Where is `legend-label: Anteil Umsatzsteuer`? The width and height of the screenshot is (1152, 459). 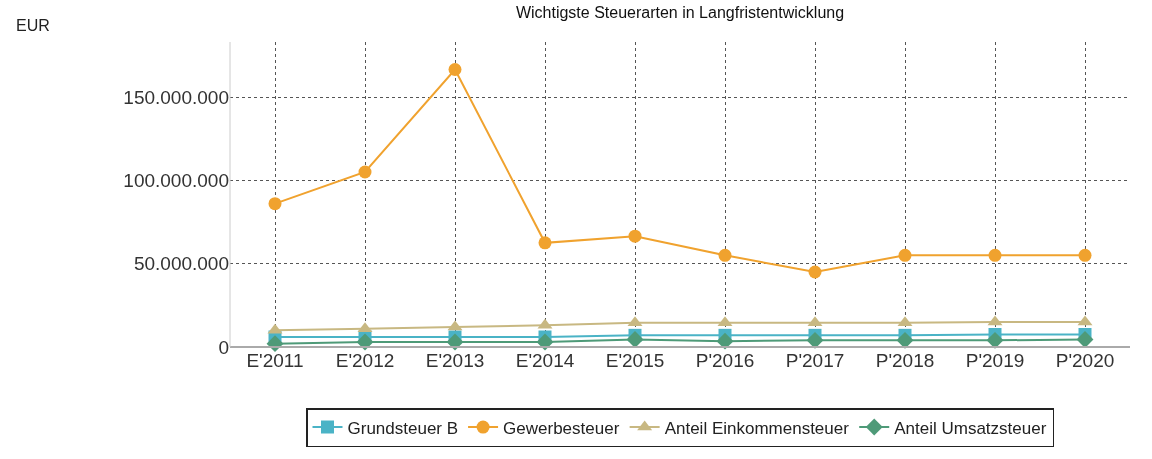 legend-label: Anteil Umsatzsteuer is located at coordinates (970, 428).